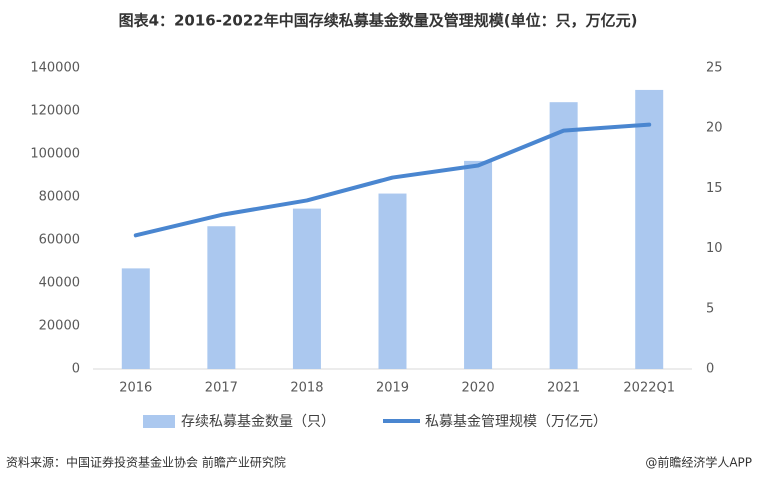 Image resolution: width=757 pixels, height=483 pixels. Describe the element at coordinates (714, 68) in the screenshot. I see `y2-tick-label: 25` at that location.